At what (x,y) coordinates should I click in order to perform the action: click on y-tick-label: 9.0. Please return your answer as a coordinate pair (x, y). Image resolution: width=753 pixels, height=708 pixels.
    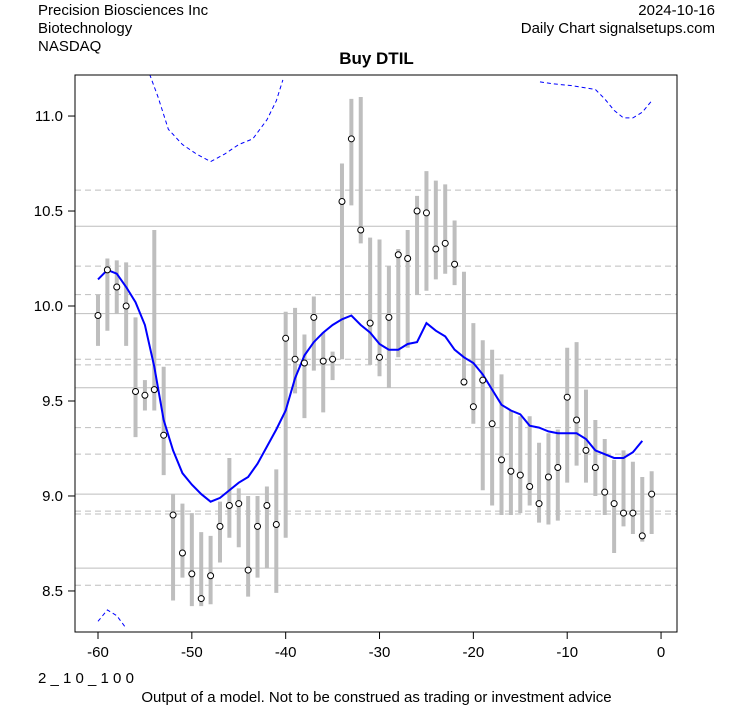
    Looking at the image, I should click on (52, 496).